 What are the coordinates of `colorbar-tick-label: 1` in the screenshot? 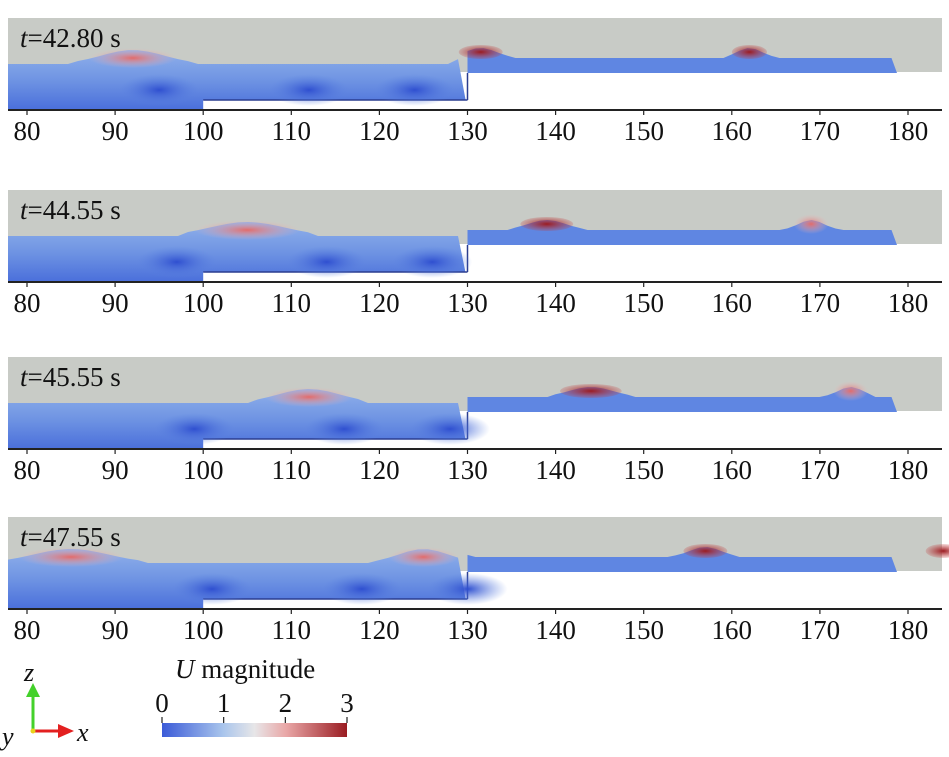 It's located at (223, 703).